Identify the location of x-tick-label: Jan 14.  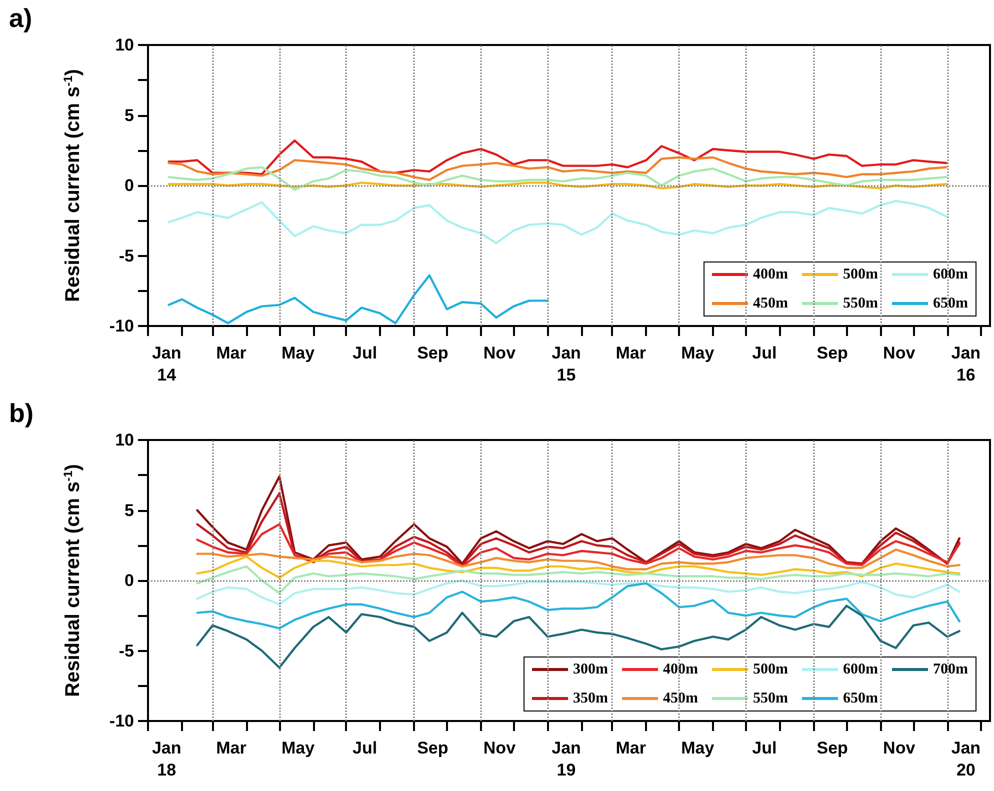
(167, 364).